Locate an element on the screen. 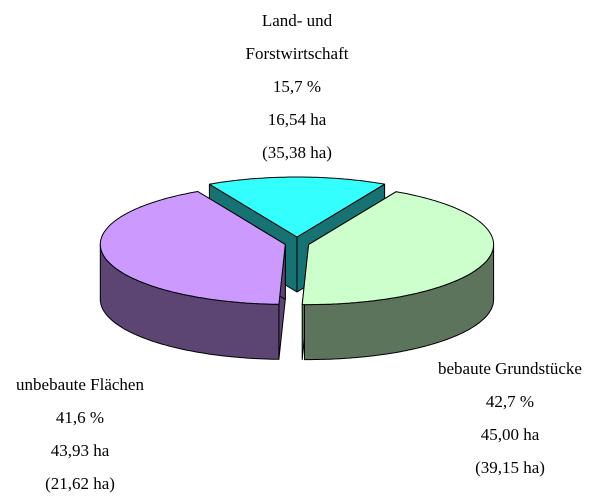 The width and height of the screenshot is (598, 498). area-label: 43,93 ha is located at coordinates (80, 450).